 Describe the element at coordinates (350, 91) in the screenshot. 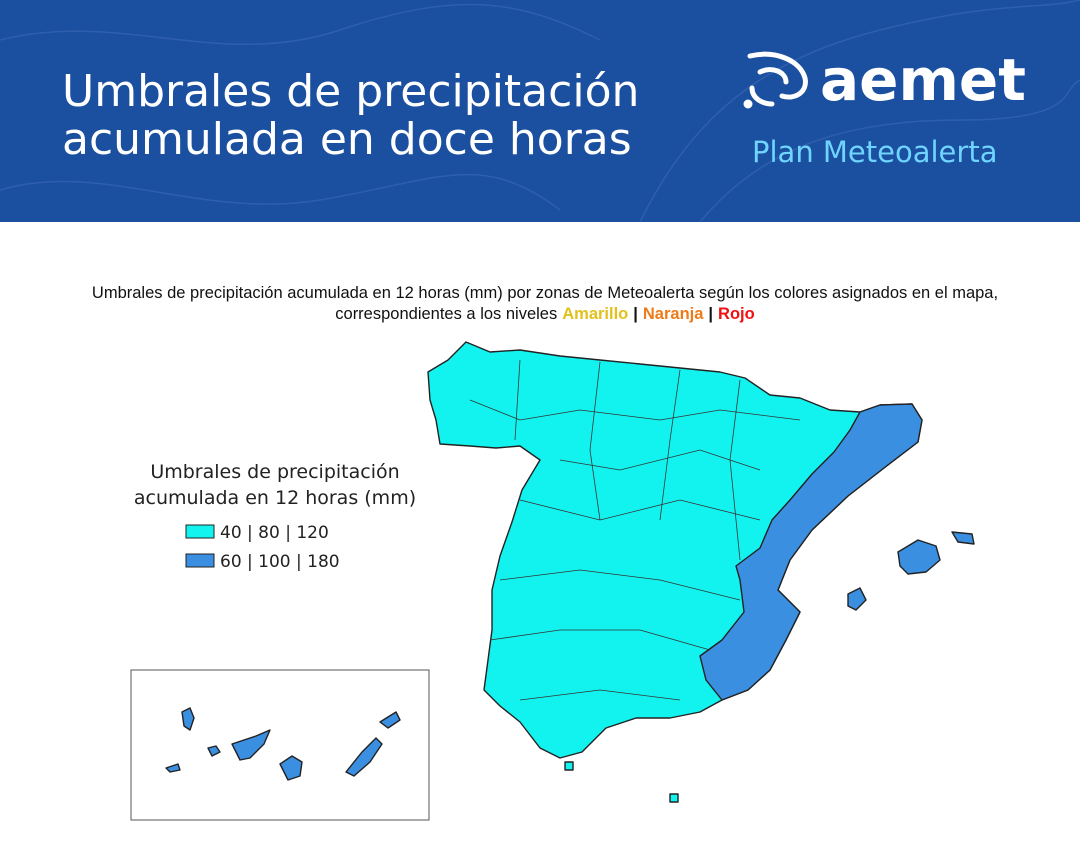

I see `header-title: Umbrales de precipitación` at that location.